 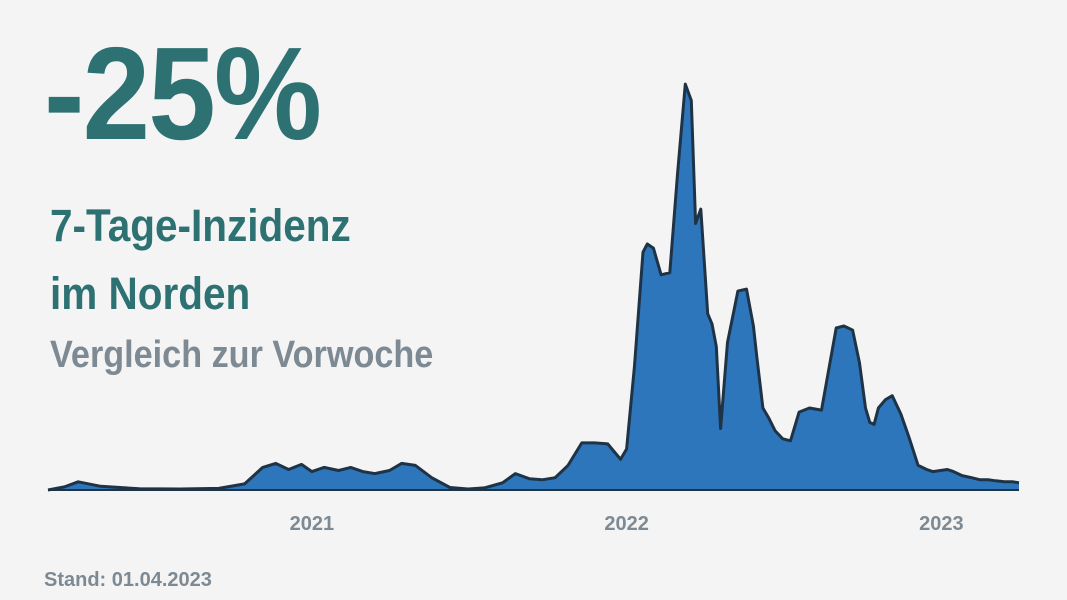 I want to click on x-tick-label-2023: 2023, so click(x=941, y=524).